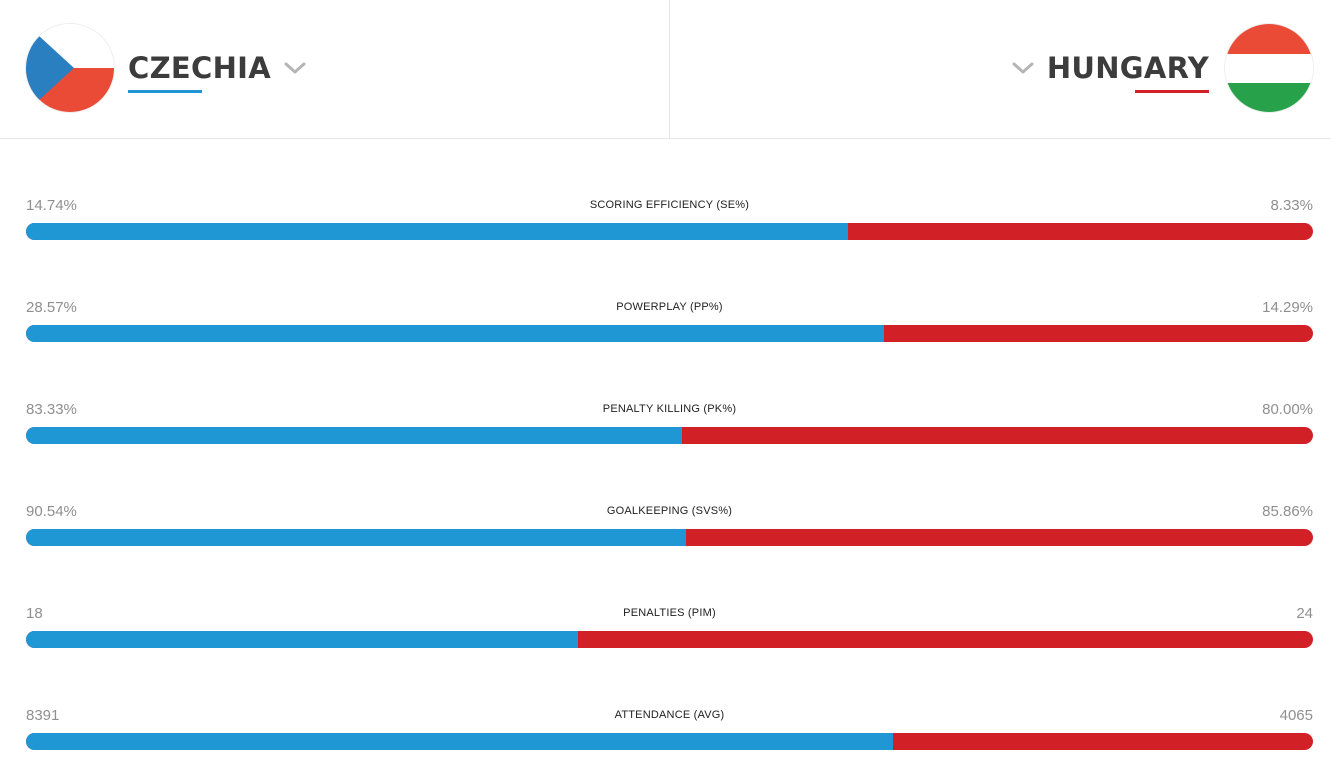 The image size is (1331, 780). I want to click on stat-label: PENALTY KILLING (PK%), so click(669, 409).